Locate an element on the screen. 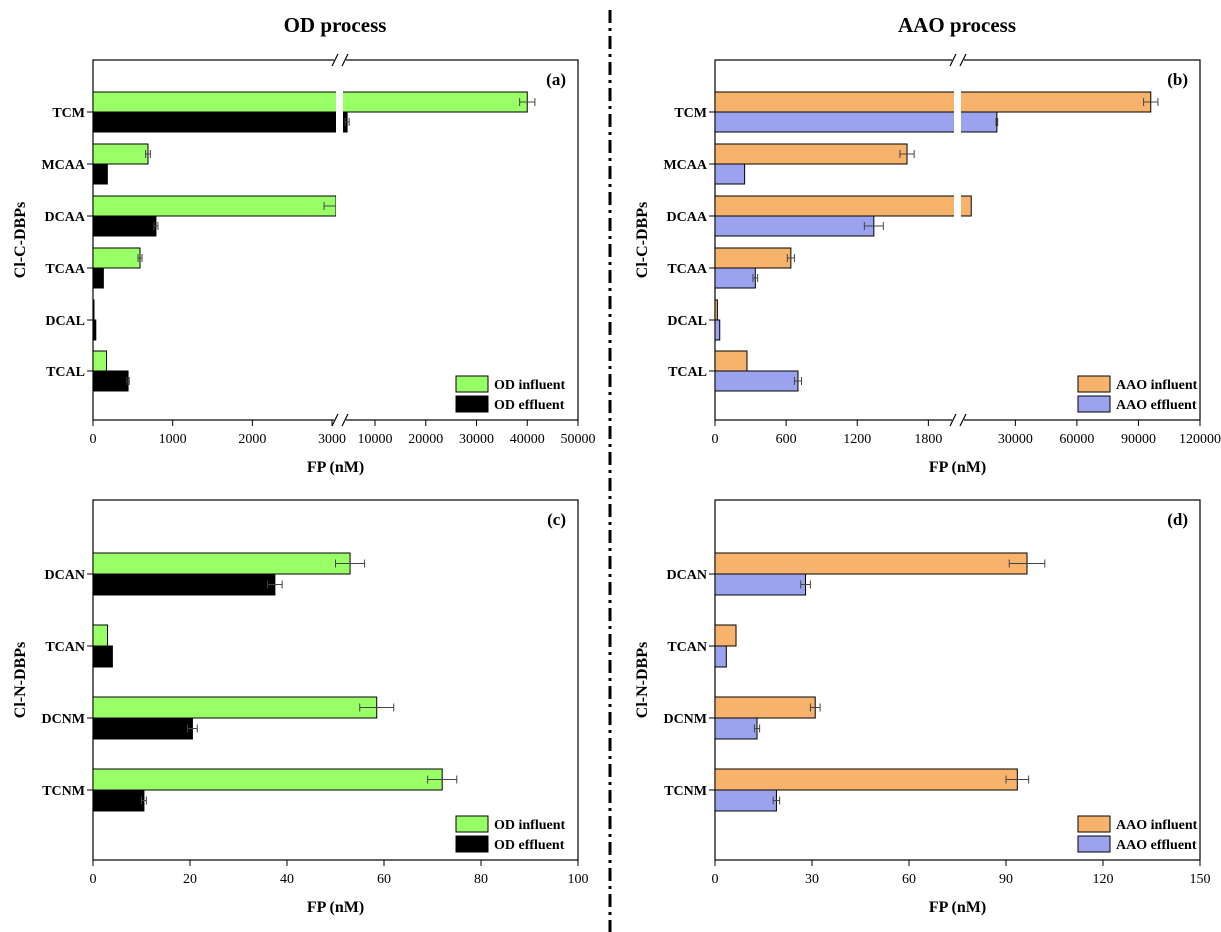 Image resolution: width=1221 pixels, height=932 pixels. bar-aao-effluent-dcaa is located at coordinates (794, 226).